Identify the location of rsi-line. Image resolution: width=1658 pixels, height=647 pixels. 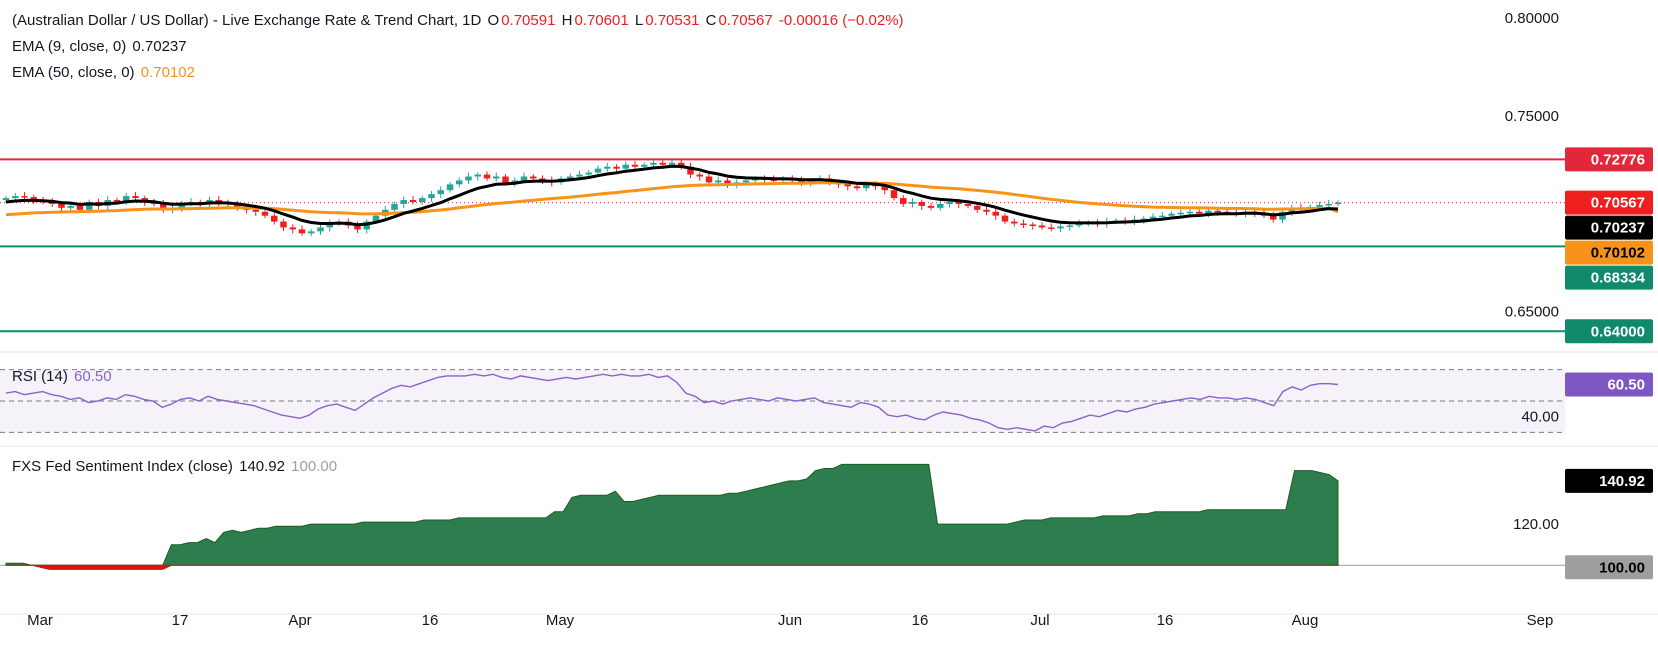
(672, 402).